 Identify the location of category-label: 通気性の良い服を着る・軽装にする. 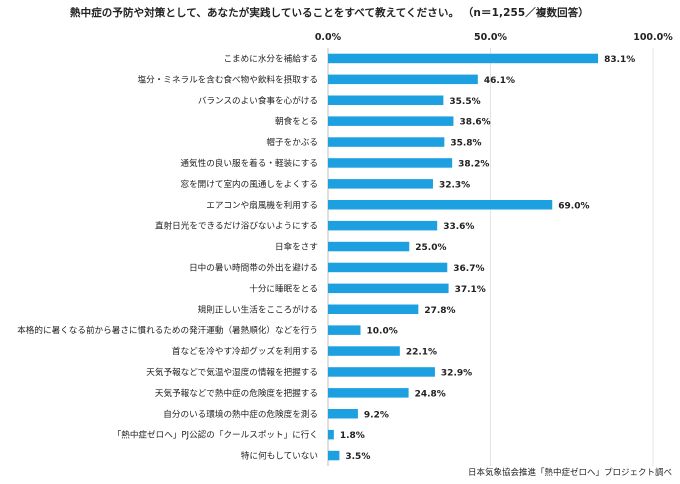
(249, 163).